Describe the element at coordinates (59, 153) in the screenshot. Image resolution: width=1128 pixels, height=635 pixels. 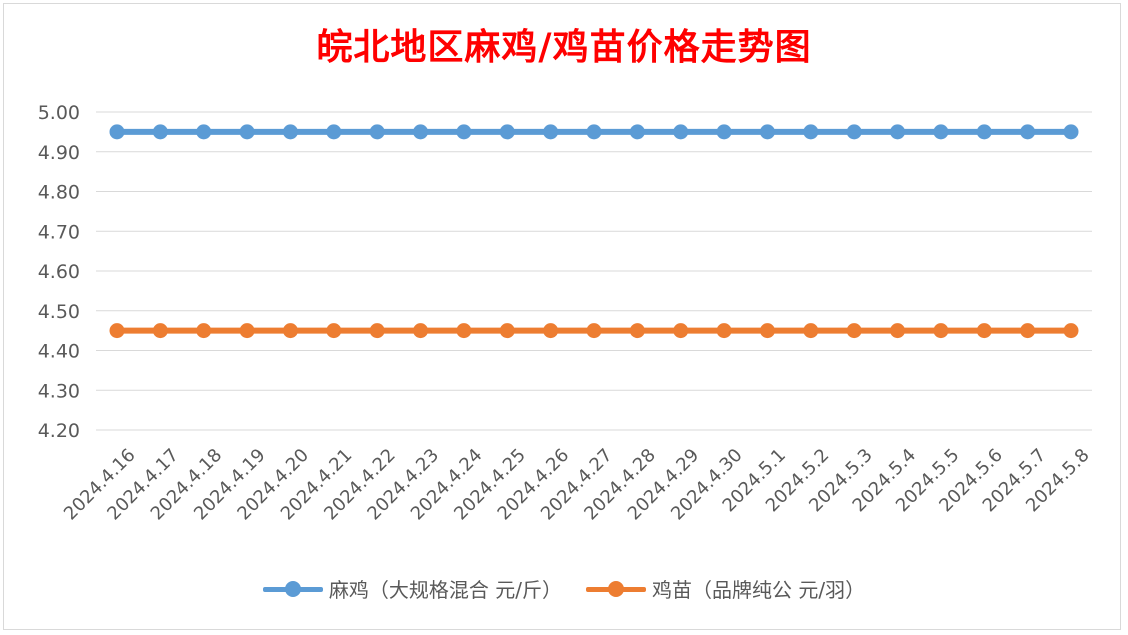
I see `y-tick-label: 4.90` at that location.